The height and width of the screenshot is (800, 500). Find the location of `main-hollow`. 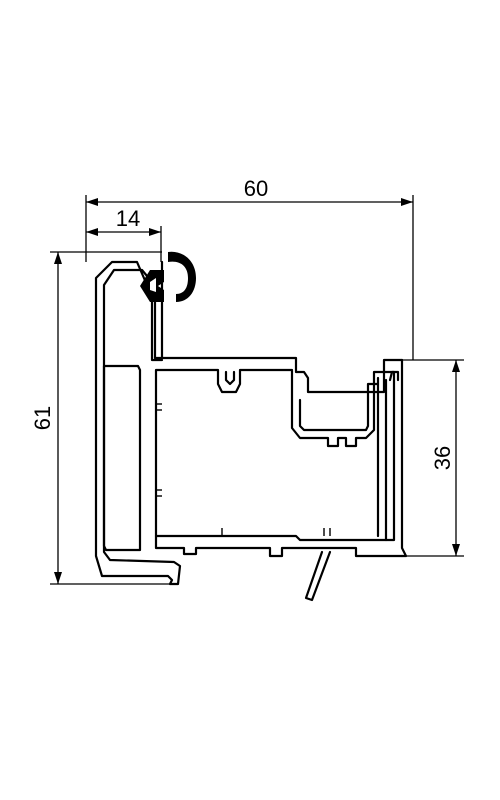

main-hollow is located at coordinates (275, 455).